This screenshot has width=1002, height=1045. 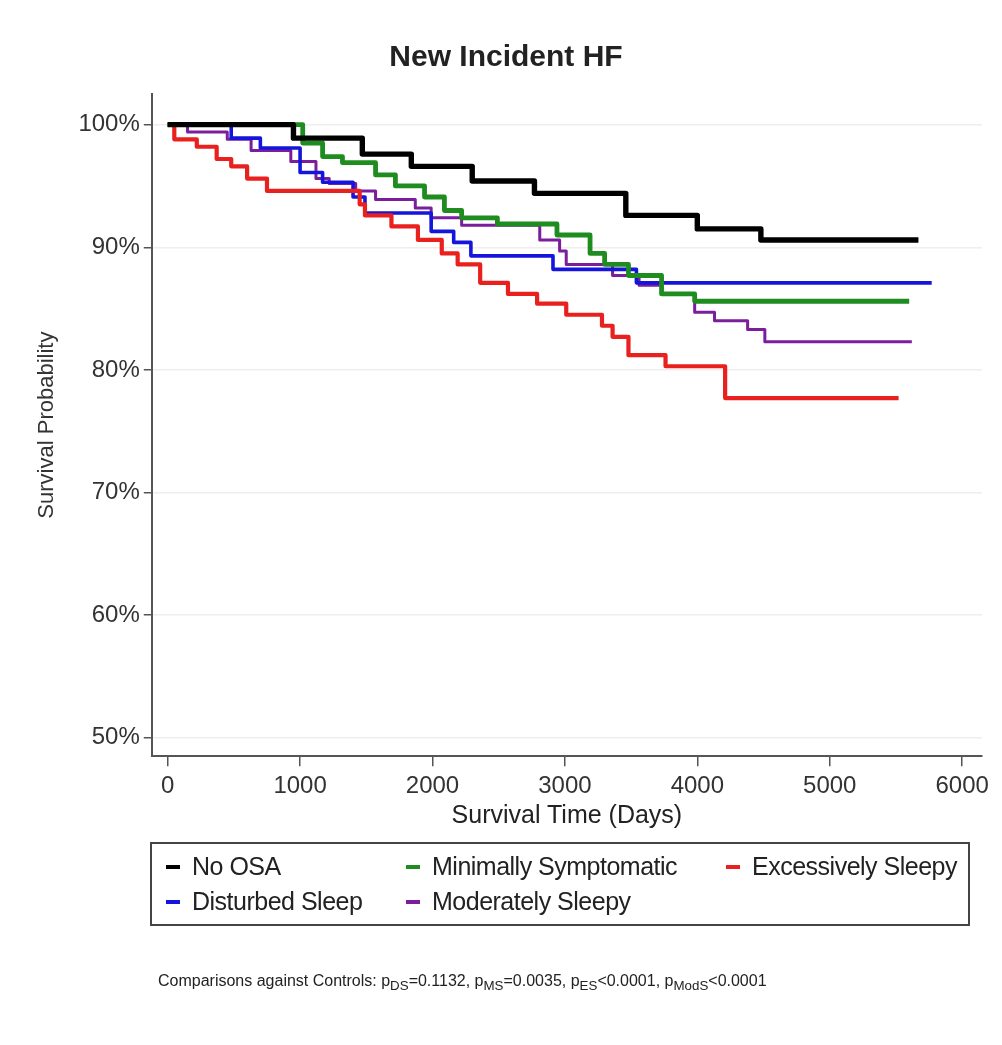 I want to click on y-tick-label: 70%, so click(x=115, y=491).